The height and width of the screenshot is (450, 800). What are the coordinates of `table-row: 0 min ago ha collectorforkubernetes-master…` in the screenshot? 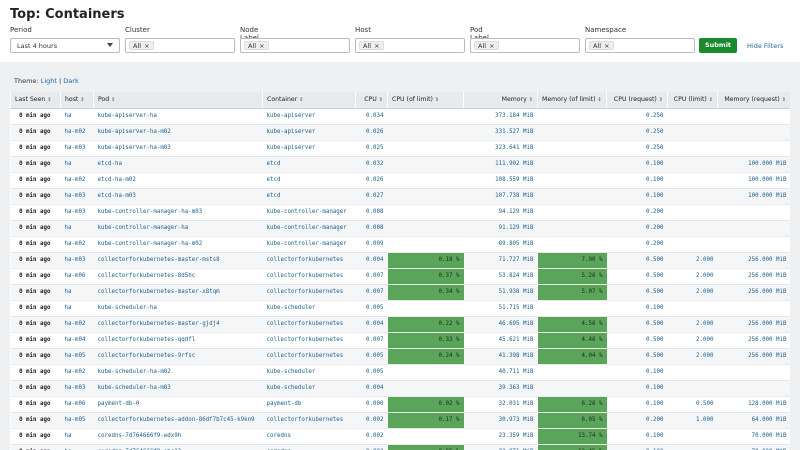 It's located at (400, 292).